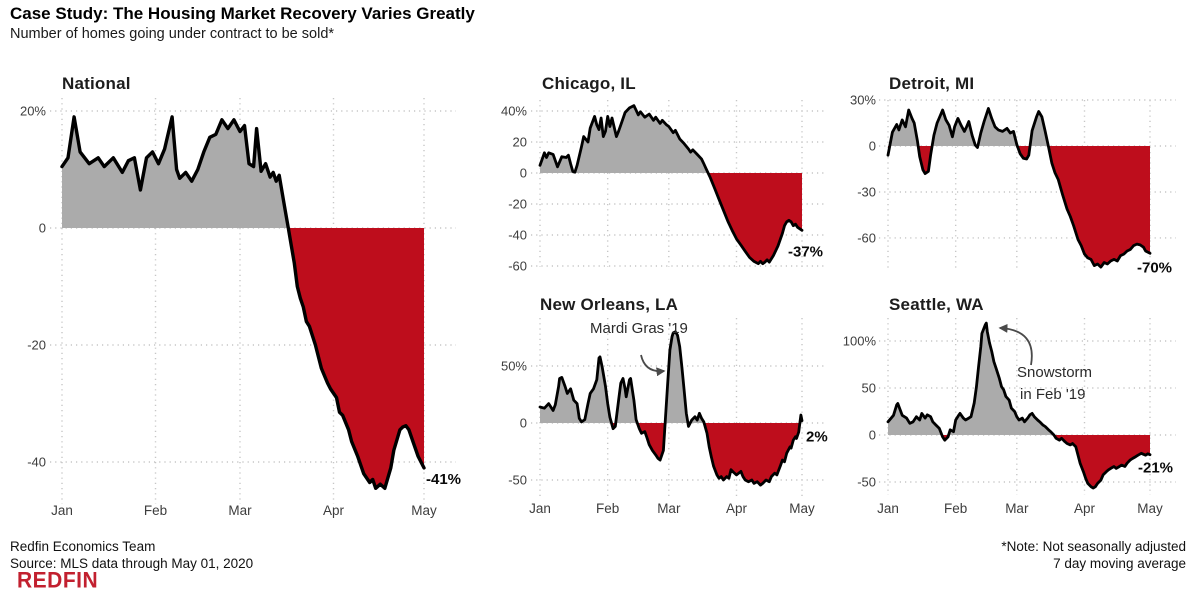 Image resolution: width=1200 pixels, height=600 pixels. I want to click on y-tick-label: 50%, so click(514, 366).